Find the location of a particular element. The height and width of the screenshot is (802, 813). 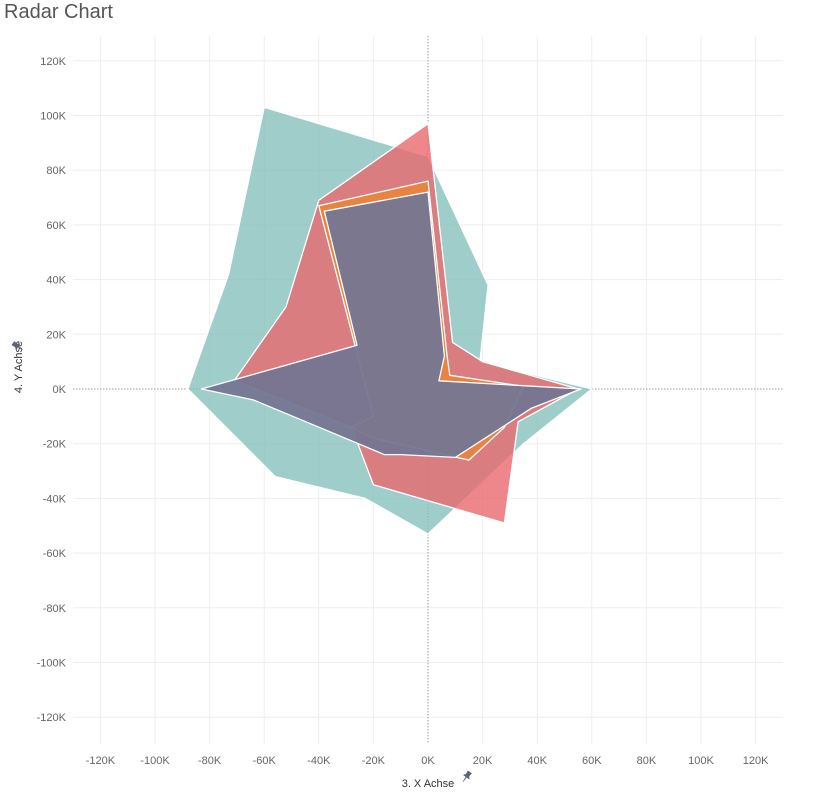

y-axis-pin-icon is located at coordinates (18, 346).